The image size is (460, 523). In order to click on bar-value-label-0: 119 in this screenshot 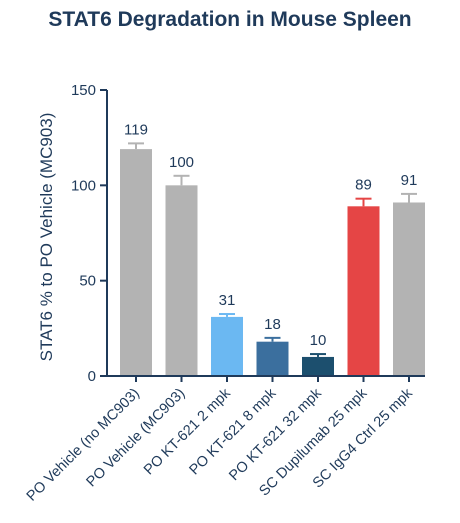, I will do `click(136, 129)`.